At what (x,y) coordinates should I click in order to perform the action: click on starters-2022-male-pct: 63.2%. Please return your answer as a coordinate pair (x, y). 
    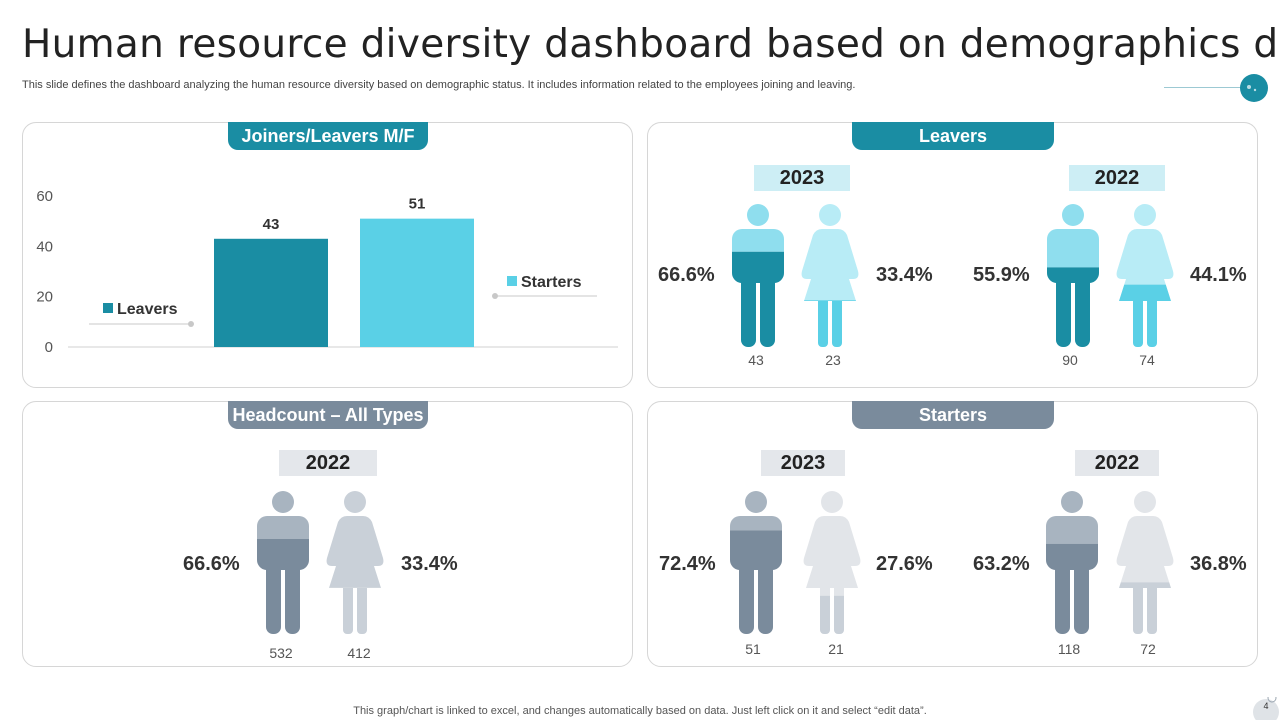
    Looking at the image, I should click on (1001, 564).